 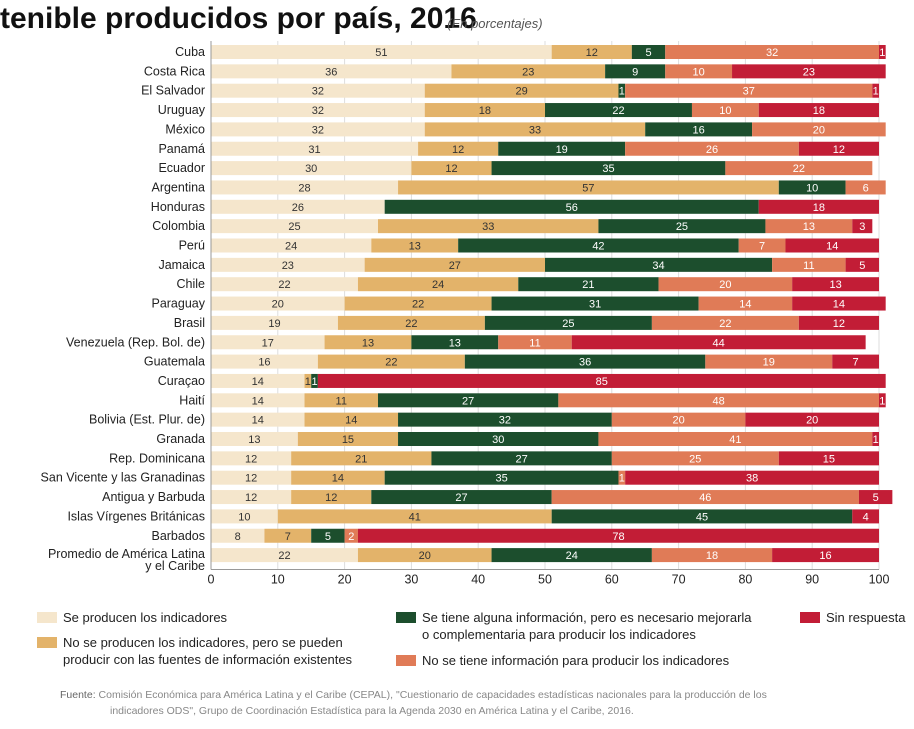 I want to click on legend-swatch-se-pueden, so click(x=47, y=642).